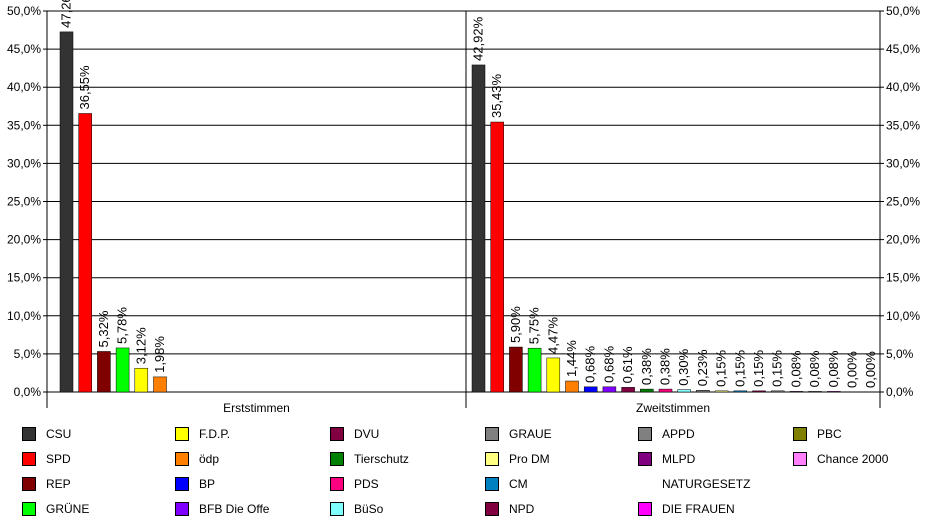 This screenshot has height=530, width=938. I want to click on data-label: 5,90%, so click(515, 324).